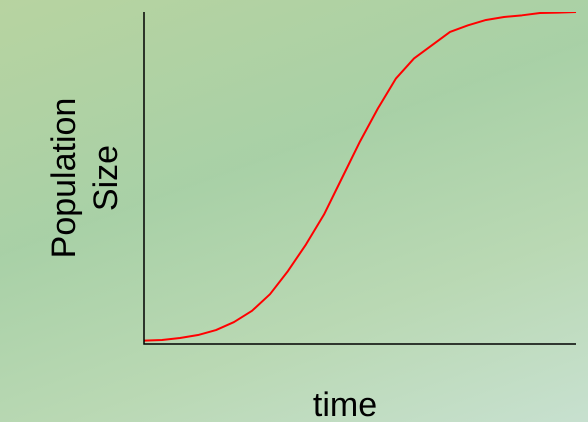 The image size is (588, 422). Describe the element at coordinates (345, 404) in the screenshot. I see `x-axis-title: time` at that location.